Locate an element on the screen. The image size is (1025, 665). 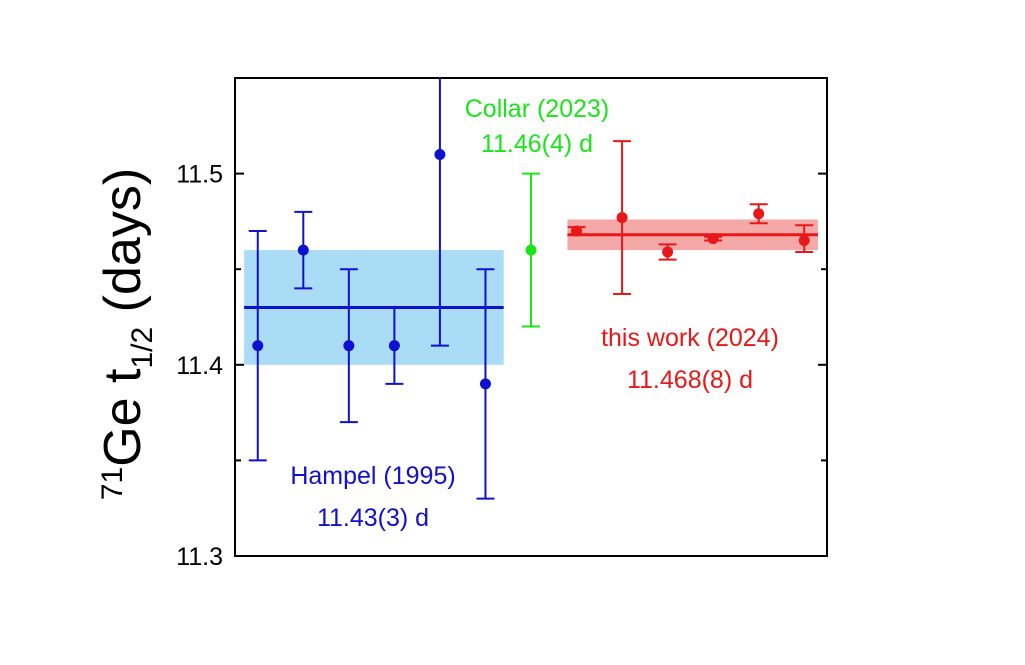
collar-series-name: Collar (2023) is located at coordinates (537, 109).